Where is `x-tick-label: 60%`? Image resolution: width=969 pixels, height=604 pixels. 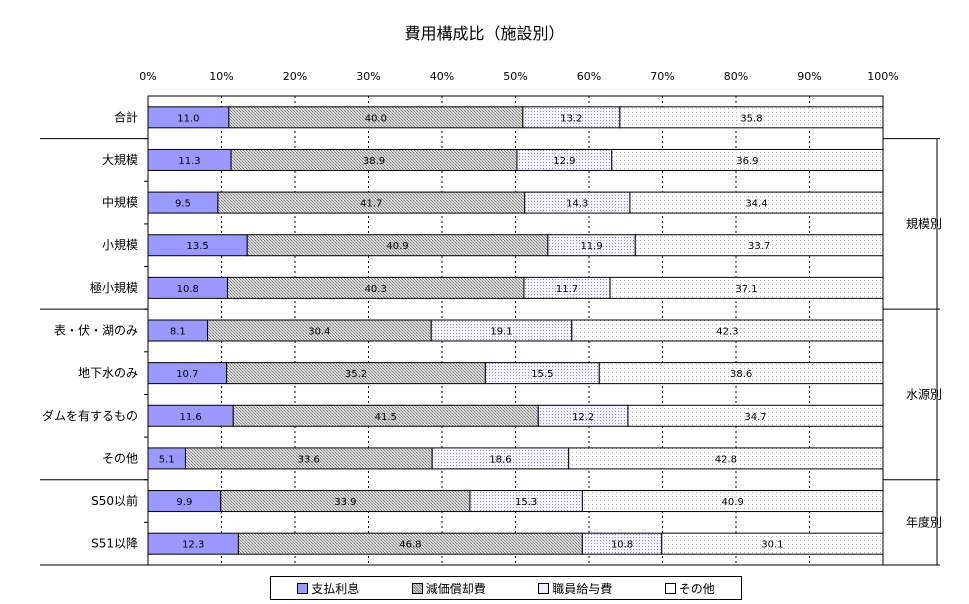
x-tick-label: 60% is located at coordinates (589, 76).